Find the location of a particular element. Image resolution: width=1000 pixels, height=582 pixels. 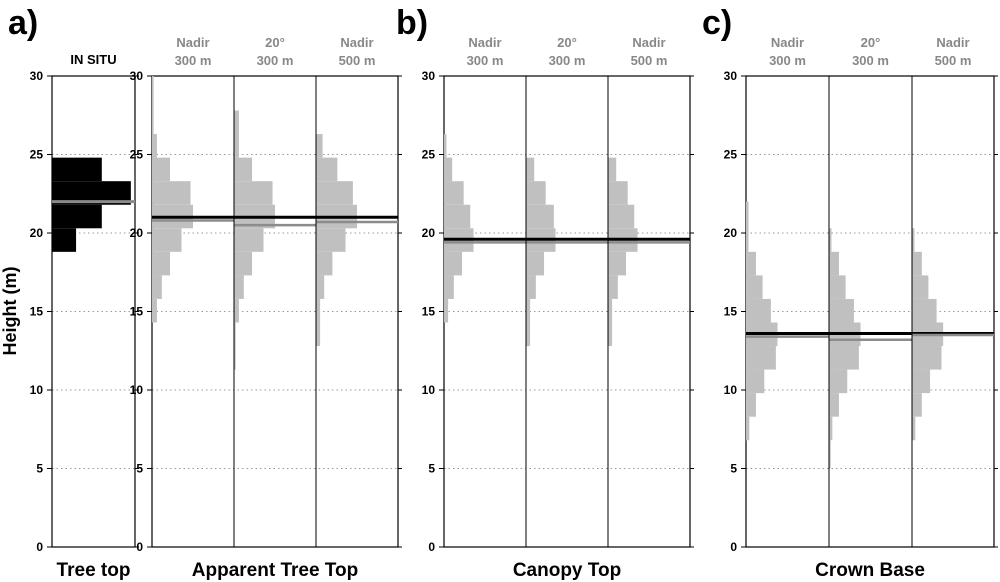

column-header: IN SITU is located at coordinates (93, 59).